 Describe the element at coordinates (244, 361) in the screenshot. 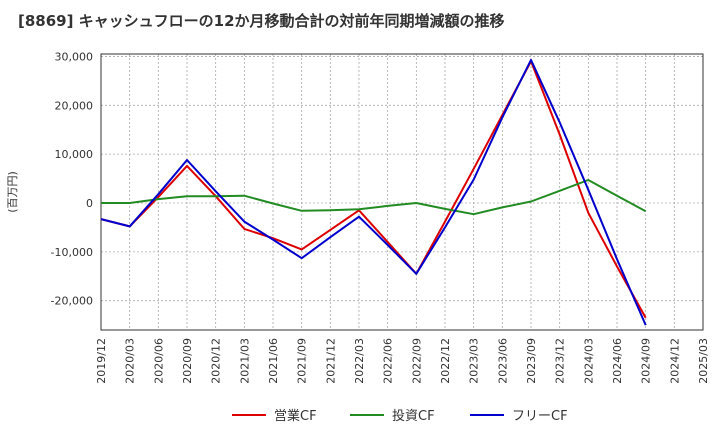

I see `x-tick-label: 2021/03` at that location.